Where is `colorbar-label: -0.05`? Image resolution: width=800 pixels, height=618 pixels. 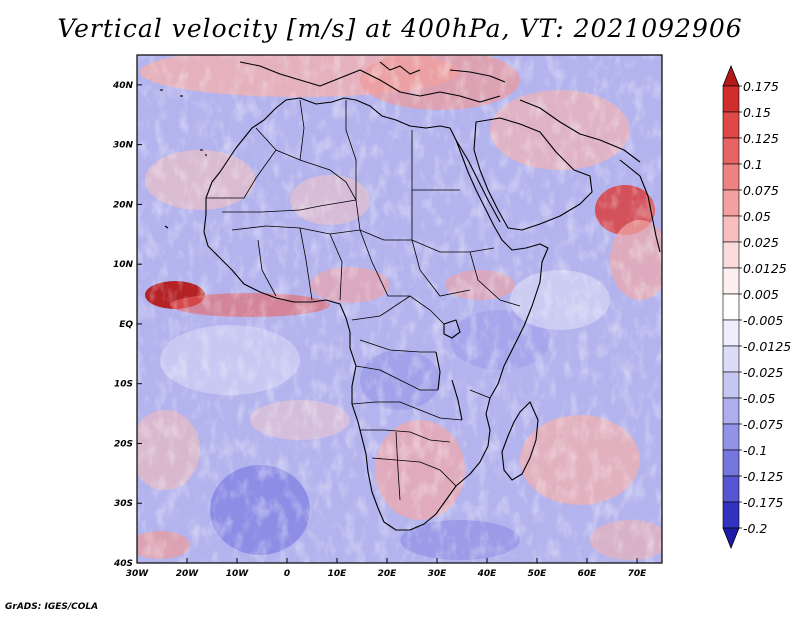 colorbar-label: -0.05 is located at coordinates (759, 398).